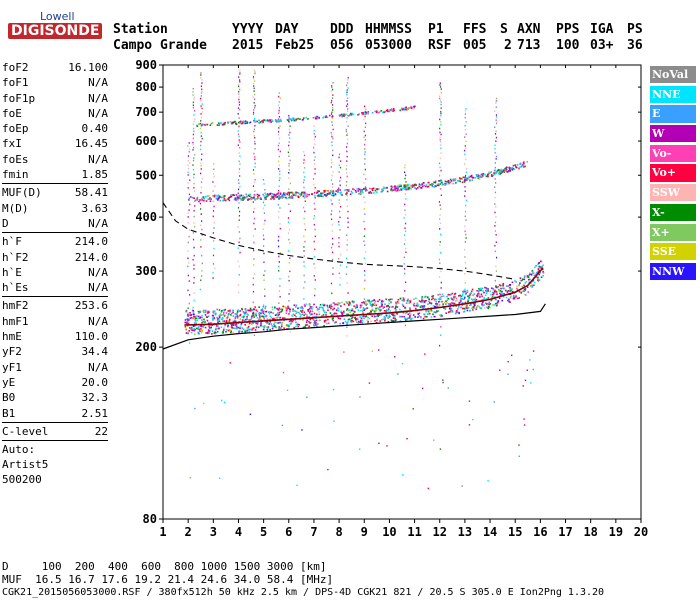 This screenshot has height=600, width=700. Describe the element at coordinates (540, 532) in the screenshot. I see `x-tick-label: 16` at that location.